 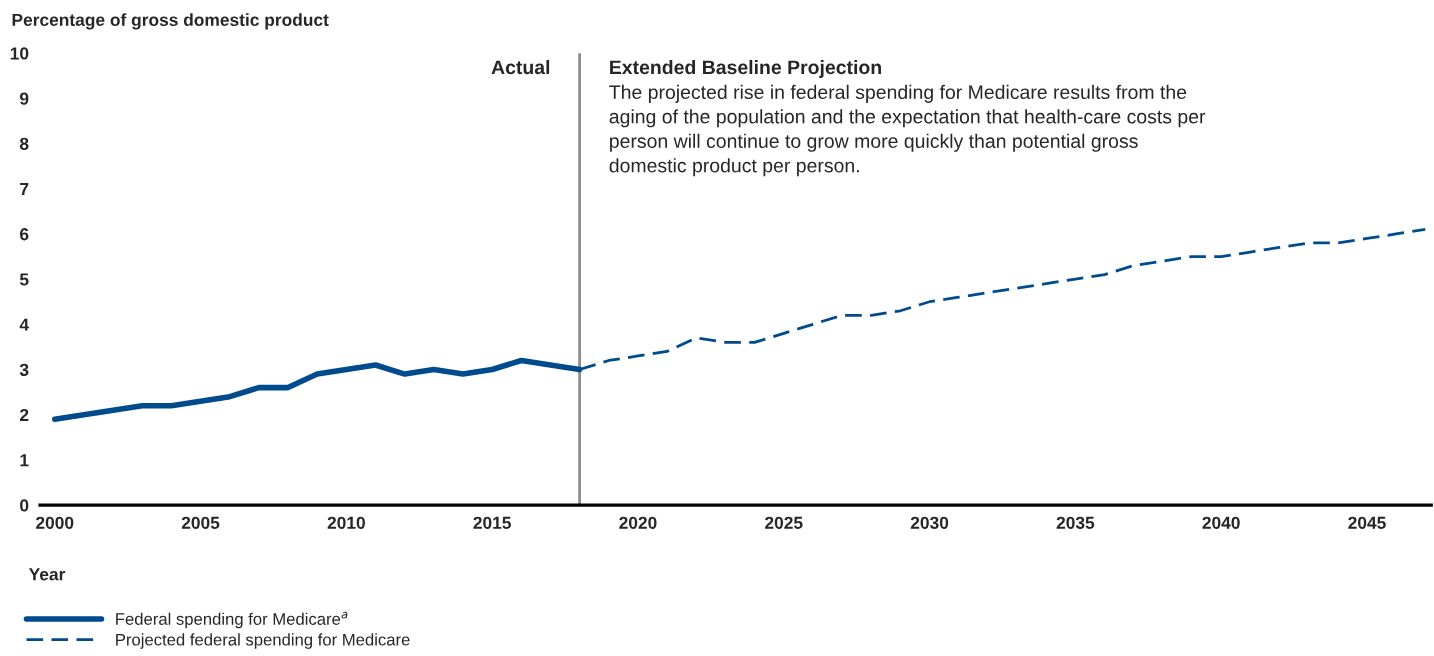 What do you see at coordinates (520, 67) in the screenshot?
I see `annotation: Actual` at bounding box center [520, 67].